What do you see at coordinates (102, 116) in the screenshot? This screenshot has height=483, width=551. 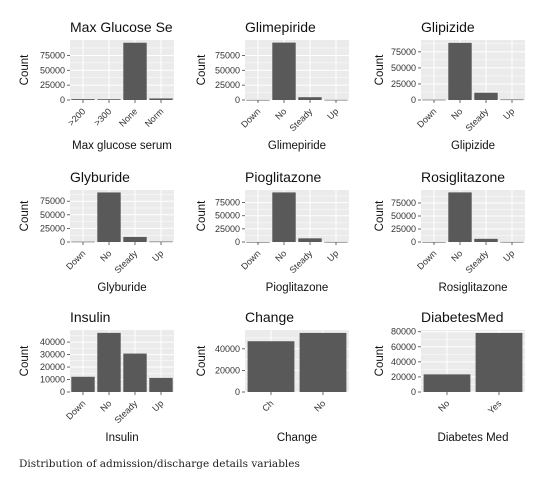 I see `x-tick-label: >300` at bounding box center [102, 116].